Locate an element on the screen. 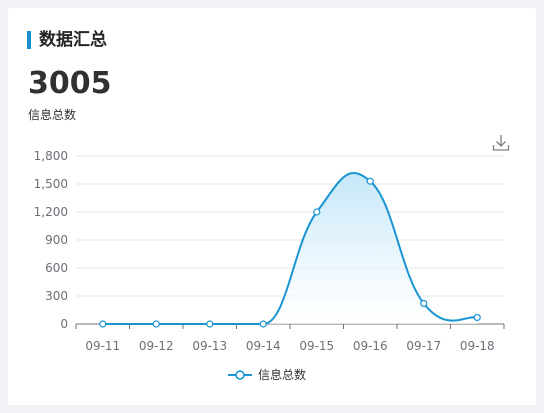  legend-marker is located at coordinates (240, 375).